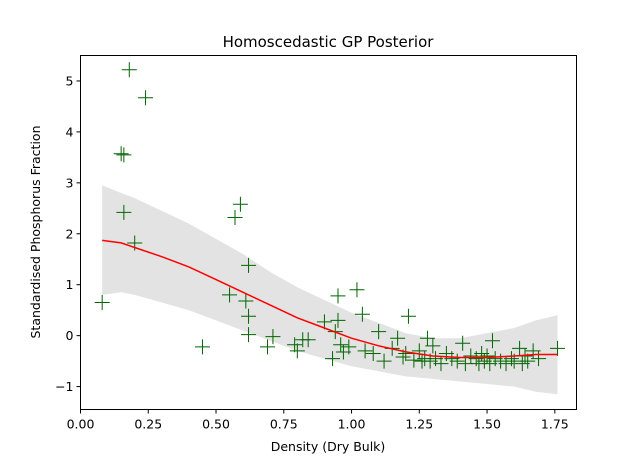 This screenshot has height=461, width=640. What do you see at coordinates (35, 231) in the screenshot?
I see `y-axis-label: Standardised Phosphorus Fraction` at bounding box center [35, 231].